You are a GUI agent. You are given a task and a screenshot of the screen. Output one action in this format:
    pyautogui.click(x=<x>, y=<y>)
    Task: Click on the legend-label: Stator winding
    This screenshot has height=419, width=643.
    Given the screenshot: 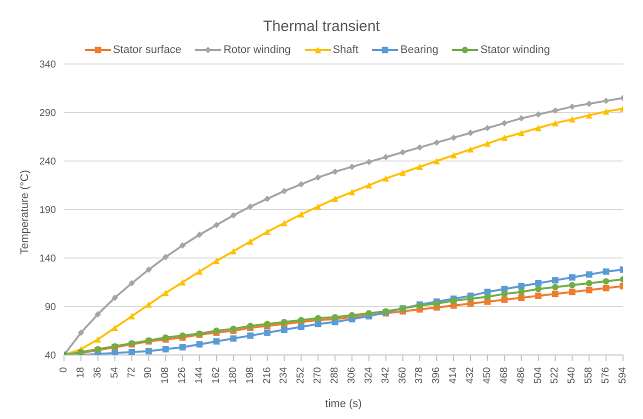 What is the action you would take?
    pyautogui.click(x=514, y=50)
    